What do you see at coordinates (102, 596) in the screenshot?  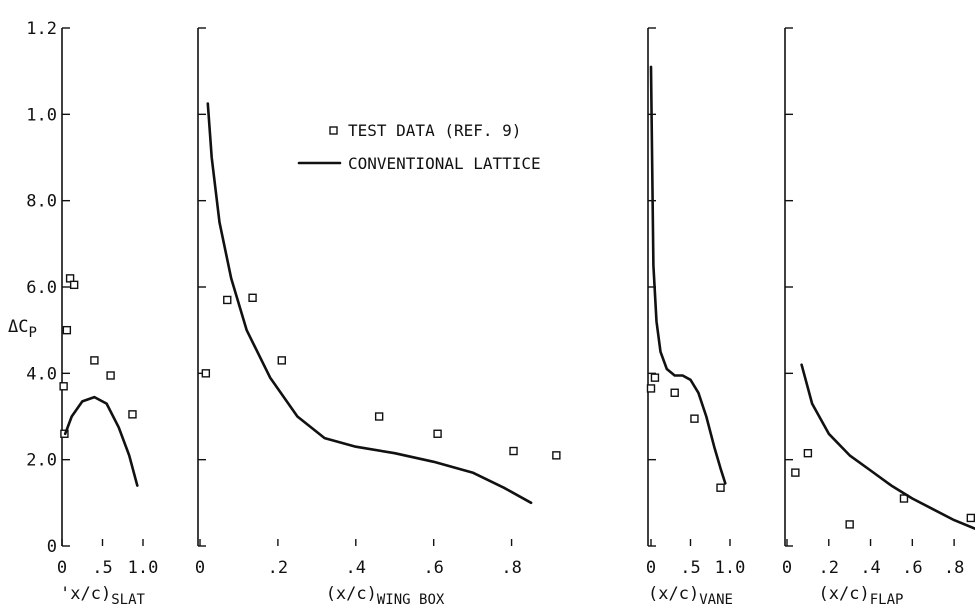 I see `x-axis-label-slat: 'x/c)SLAT` at bounding box center [102, 596].